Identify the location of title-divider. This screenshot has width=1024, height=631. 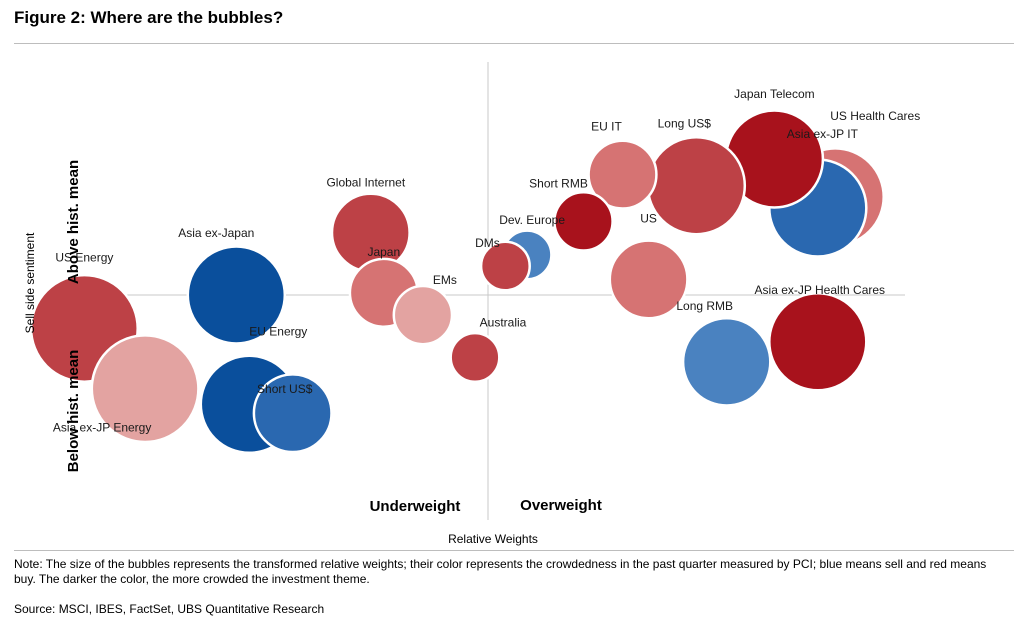
(514, 43).